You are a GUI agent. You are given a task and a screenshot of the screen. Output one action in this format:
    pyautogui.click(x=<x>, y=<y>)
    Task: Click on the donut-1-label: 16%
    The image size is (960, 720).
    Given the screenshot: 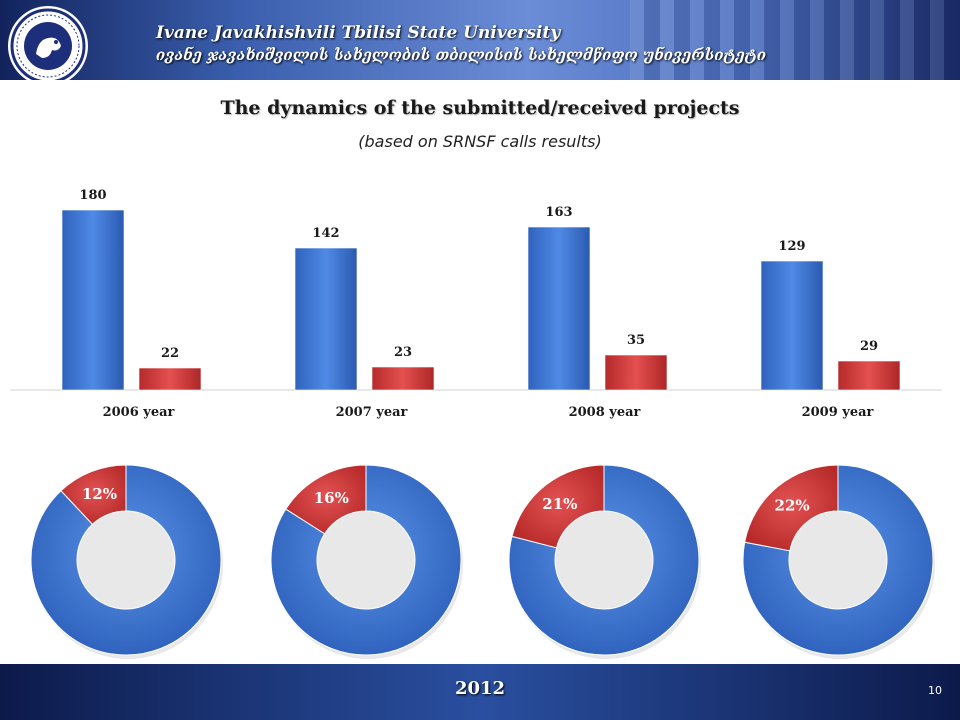 What is the action you would take?
    pyautogui.click(x=331, y=498)
    